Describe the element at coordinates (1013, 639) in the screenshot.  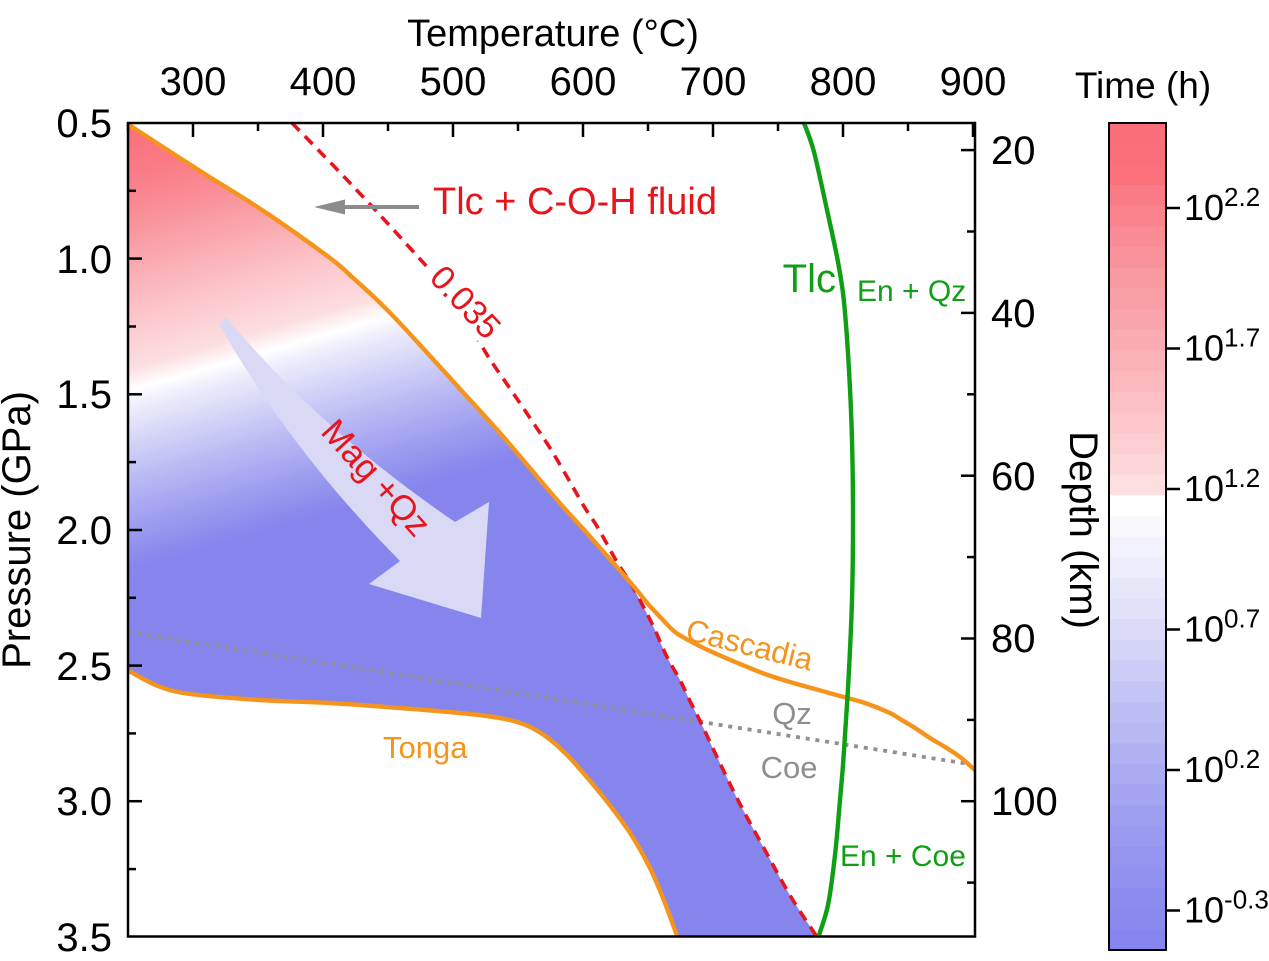
I see `svg-text: 80` at that location.